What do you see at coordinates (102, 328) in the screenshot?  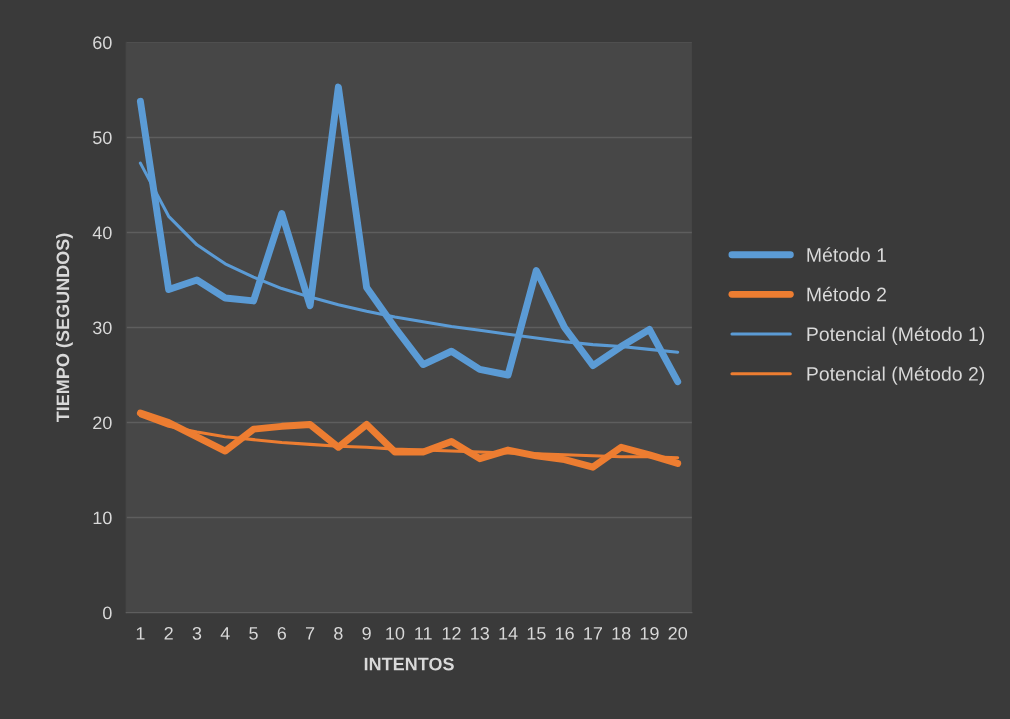 I see `y-tick-label: 30` at bounding box center [102, 328].